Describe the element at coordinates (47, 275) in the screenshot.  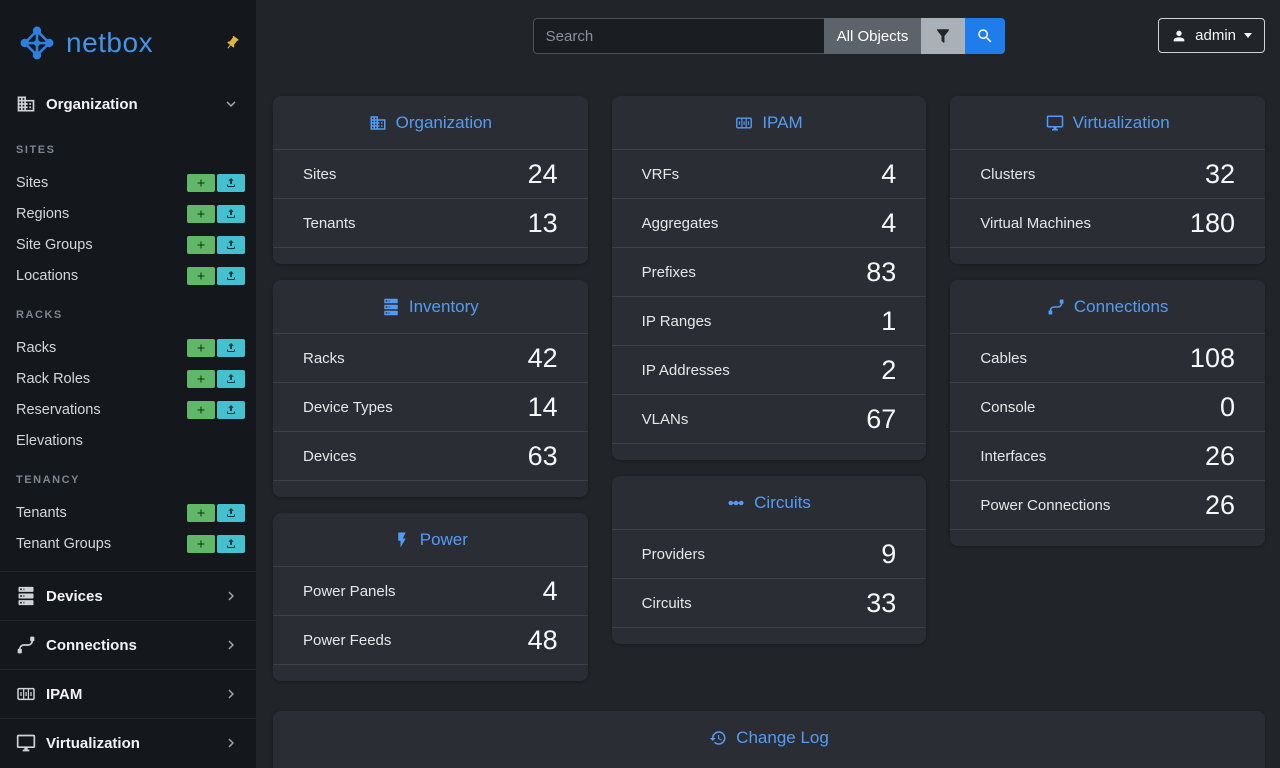
I see `sidebar-item-link: Locations` at that location.